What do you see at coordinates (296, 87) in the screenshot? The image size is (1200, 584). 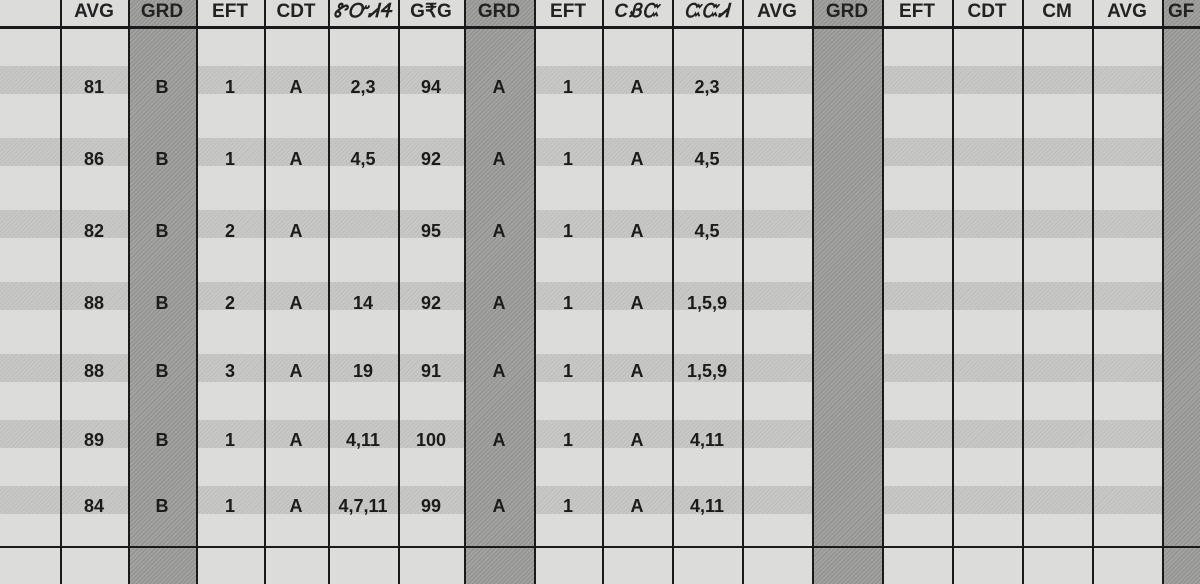 I see `row-1-cdt: A` at bounding box center [296, 87].